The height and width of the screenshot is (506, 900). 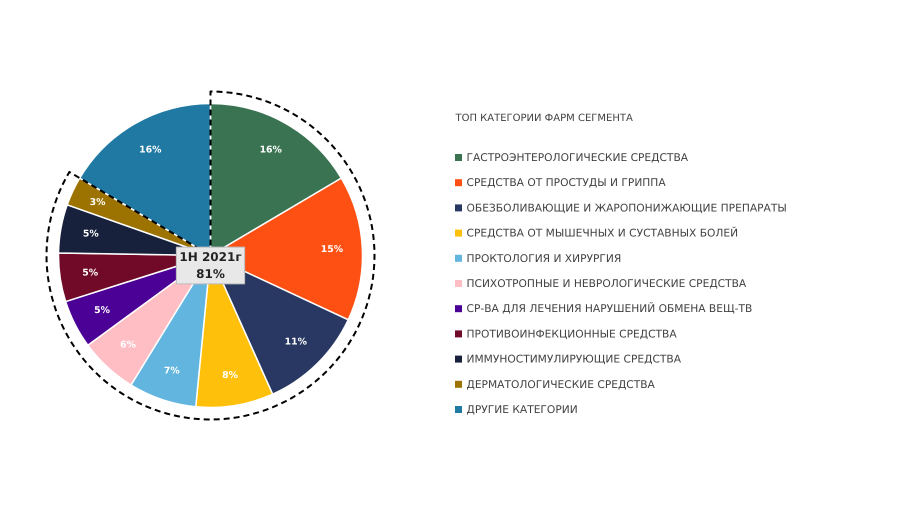 I want to click on legend-label: ГАСТРОЭНТЕРОЛОГИЧЕСКИЕ СРЕДСТВА, so click(x=577, y=157).